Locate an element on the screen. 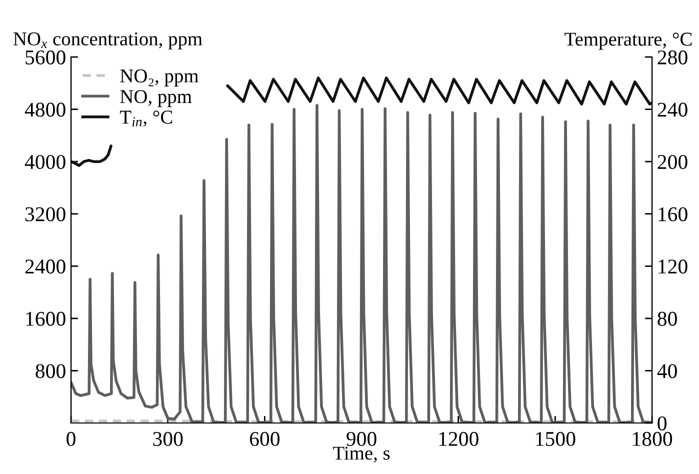  y2-tick-label: 0 is located at coordinates (662, 423).